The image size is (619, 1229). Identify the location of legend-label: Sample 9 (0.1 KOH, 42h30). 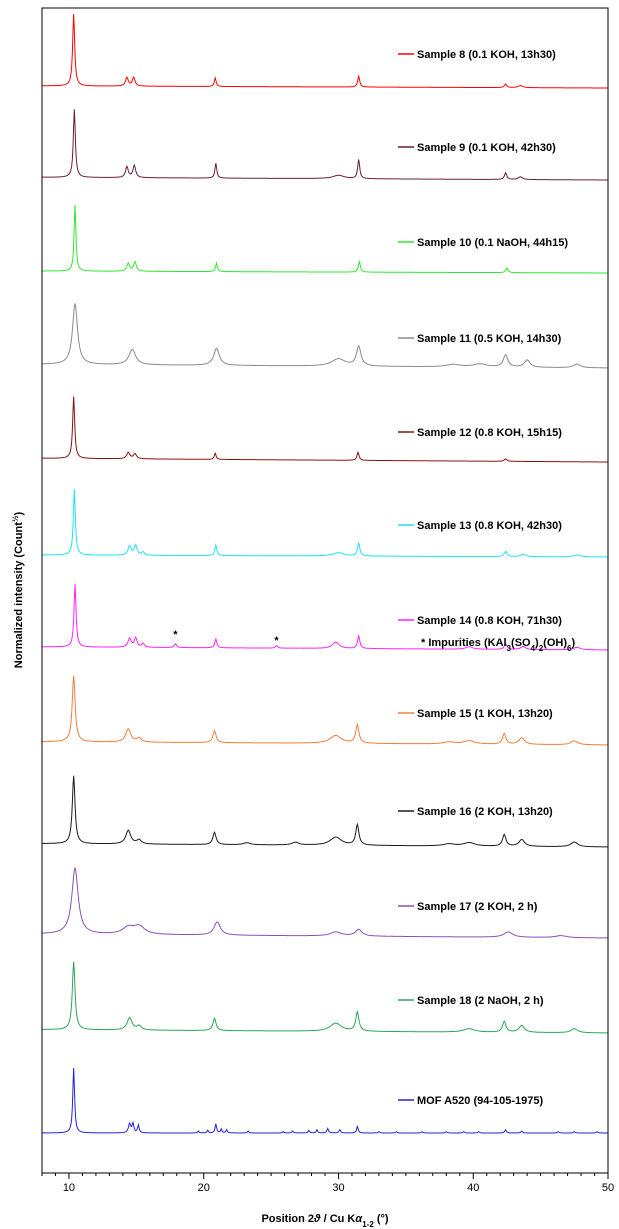
(486, 148).